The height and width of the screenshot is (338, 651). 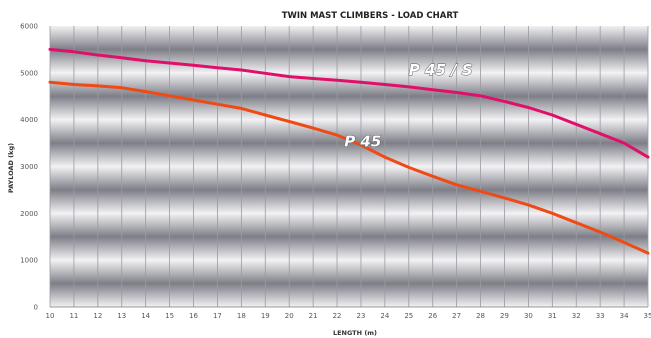 I want to click on x-axis-title: LENGTH (m), so click(x=355, y=333).